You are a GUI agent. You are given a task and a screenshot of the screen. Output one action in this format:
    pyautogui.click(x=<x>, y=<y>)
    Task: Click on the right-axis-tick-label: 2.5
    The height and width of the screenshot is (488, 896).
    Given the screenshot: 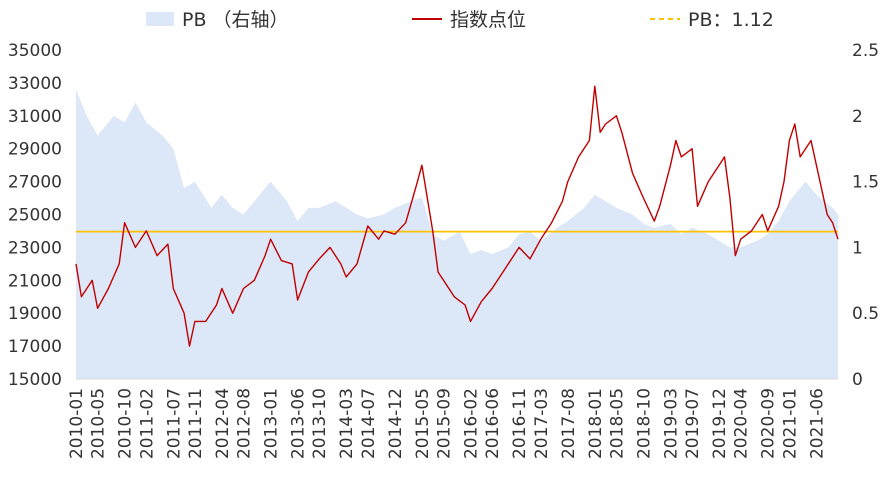 What is the action you would take?
    pyautogui.click(x=865, y=51)
    